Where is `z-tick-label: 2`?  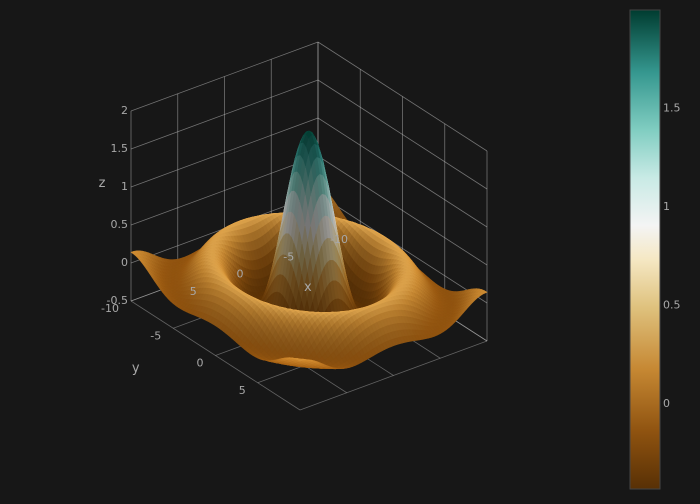 z-tick-label: 2 is located at coordinates (124, 110).